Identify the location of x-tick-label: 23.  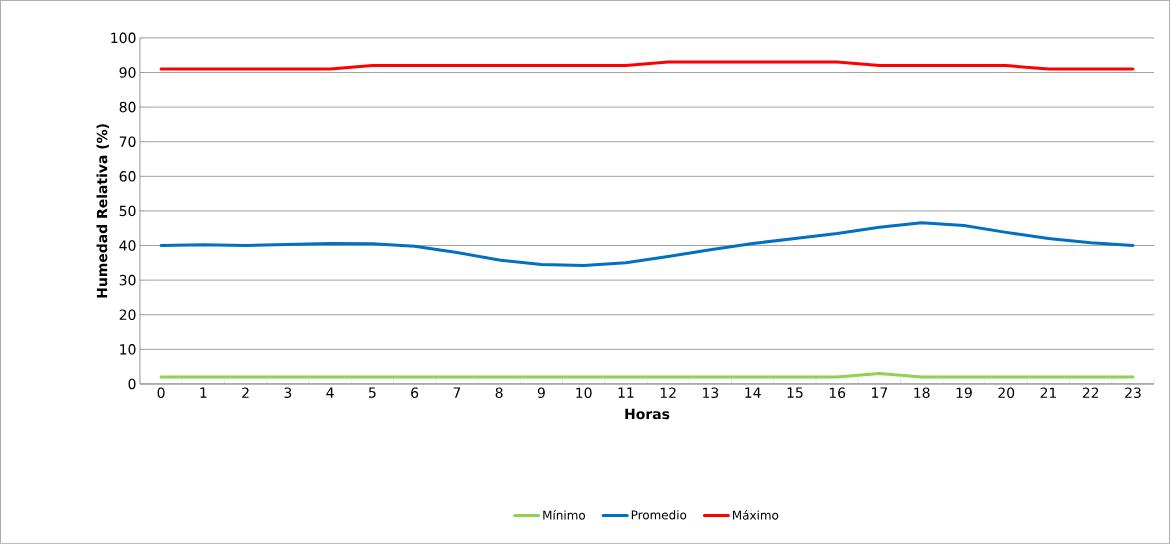
(1133, 393).